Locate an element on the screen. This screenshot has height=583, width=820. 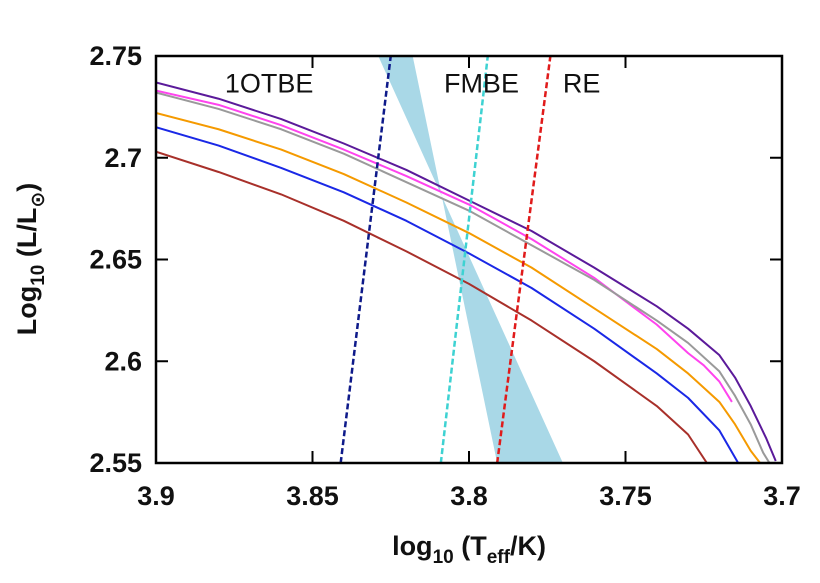
y-tick-label: 2.65 is located at coordinates (115, 260).